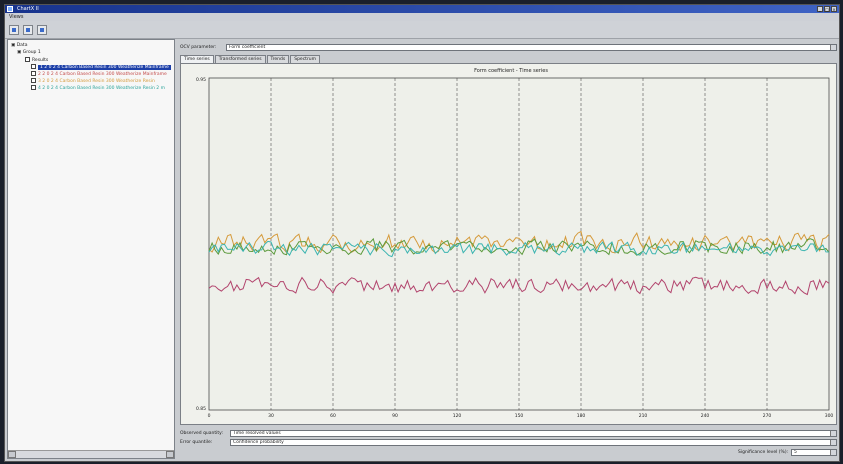  What do you see at coordinates (196, 442) in the screenshot?
I see `error-label: Error quantile:` at bounding box center [196, 442].